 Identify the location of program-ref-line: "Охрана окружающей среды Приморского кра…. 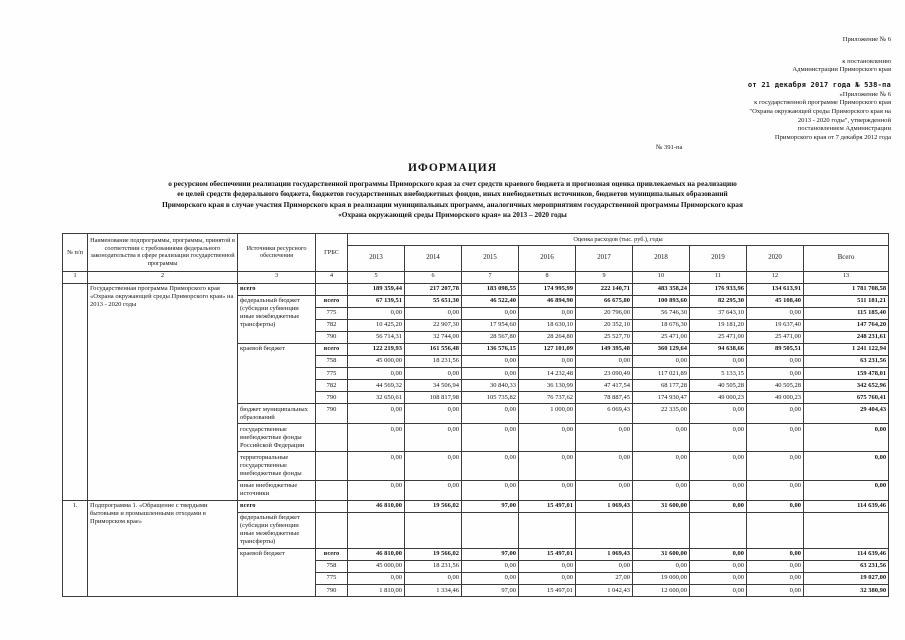
(820, 112).